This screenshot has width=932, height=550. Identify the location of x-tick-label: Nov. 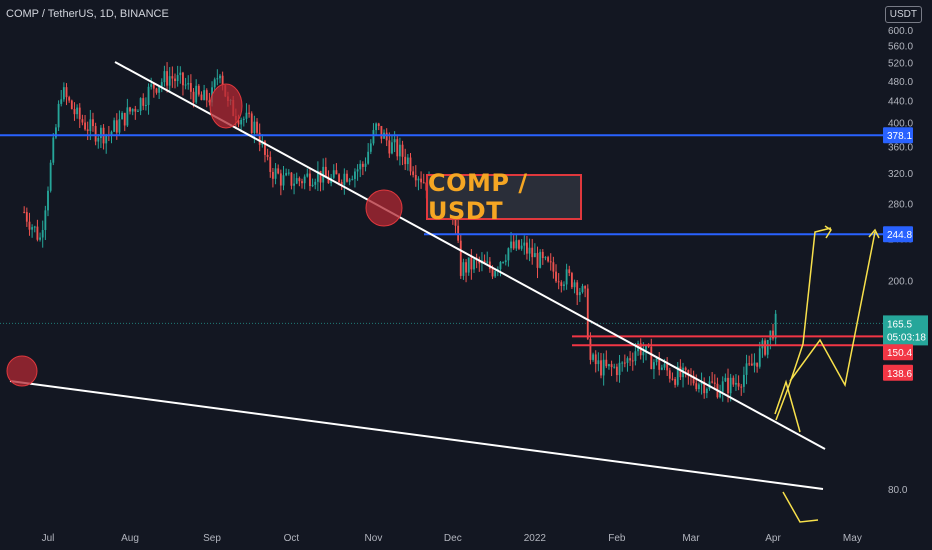
(374, 538).